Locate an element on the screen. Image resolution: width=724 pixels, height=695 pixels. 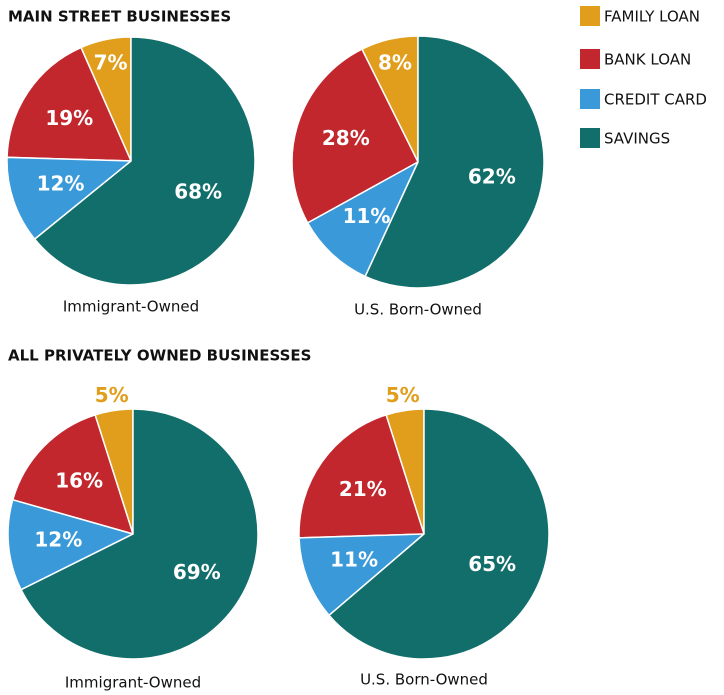
value-label: 21% is located at coordinates (363, 489).